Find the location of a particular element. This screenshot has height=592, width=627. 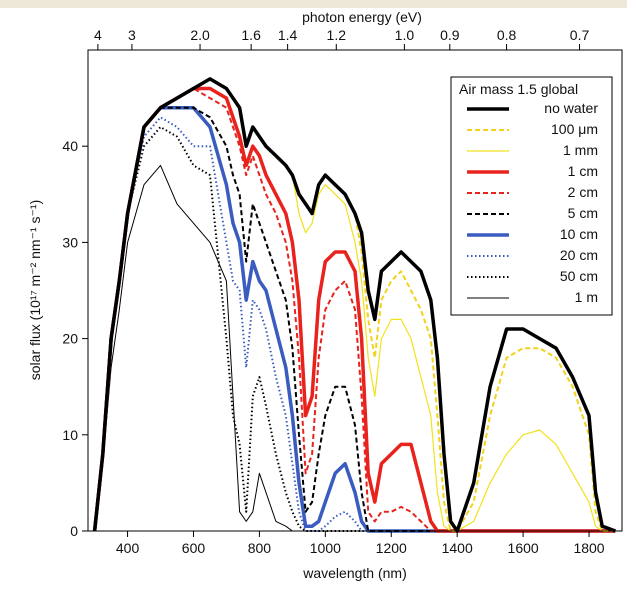

x2-tick-label: 1.0 is located at coordinates (405, 35).